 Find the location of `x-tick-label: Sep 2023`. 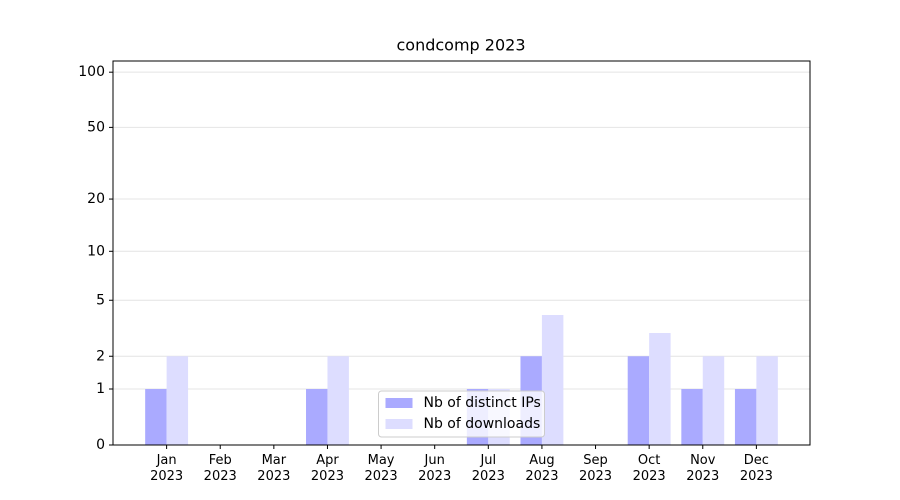

x-tick-label: Sep 2023 is located at coordinates (595, 468).